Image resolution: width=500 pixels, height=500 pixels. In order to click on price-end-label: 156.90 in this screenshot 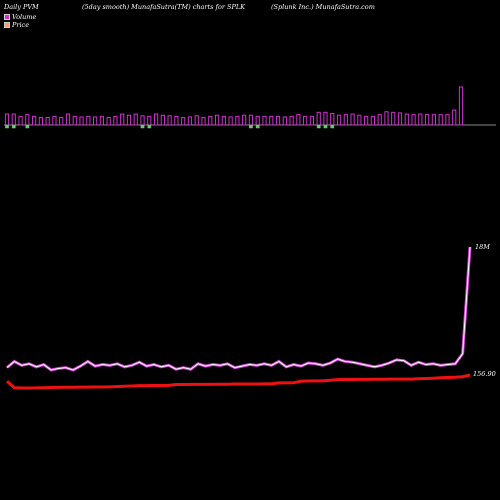, I will do `click(484, 374)`.